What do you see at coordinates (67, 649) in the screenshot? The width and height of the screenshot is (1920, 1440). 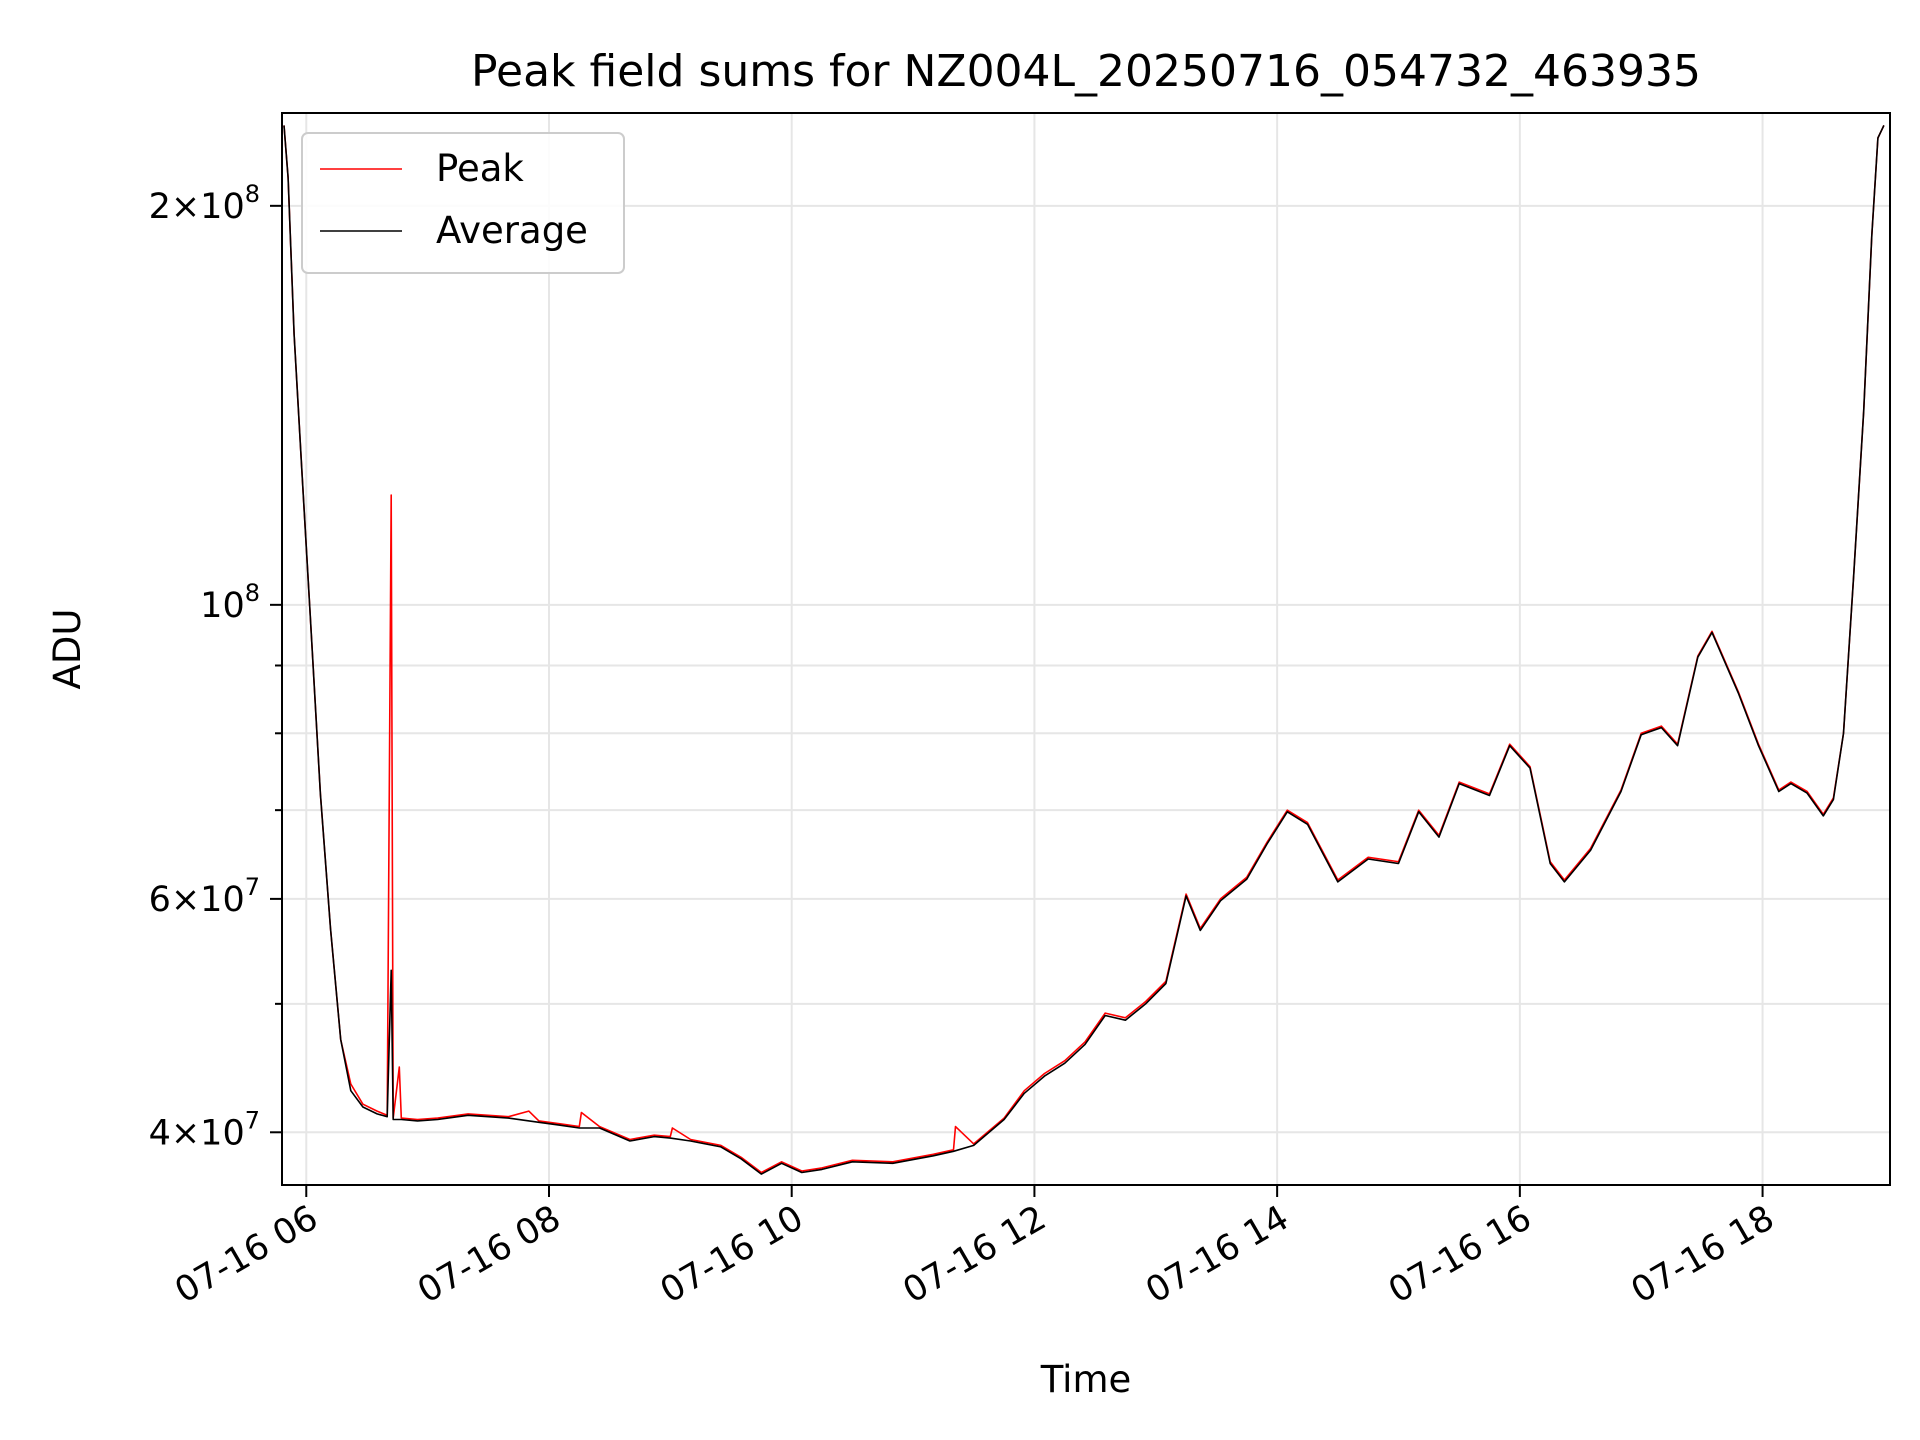 I see `y-axis-label: ADU` at bounding box center [67, 649].